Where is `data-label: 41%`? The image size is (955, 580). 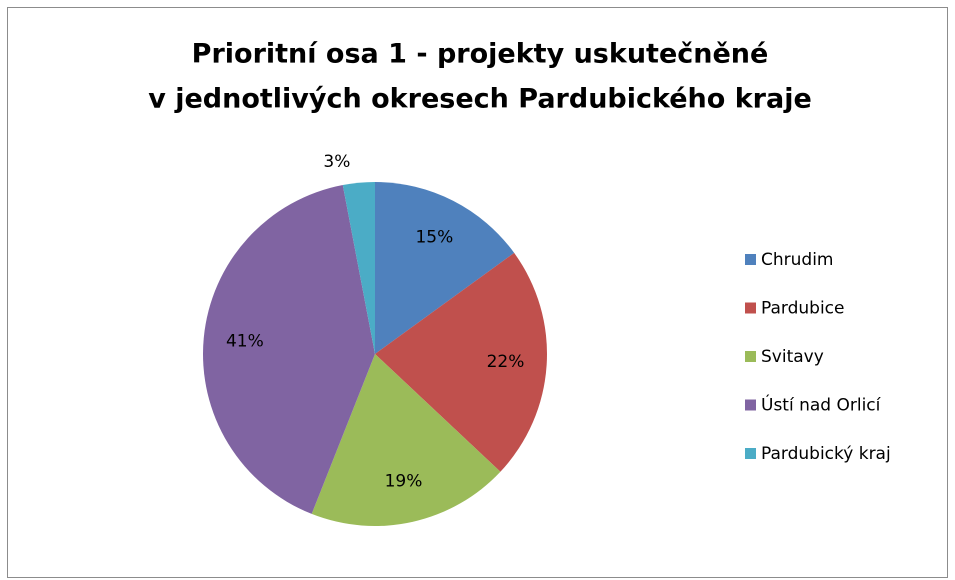 data-label: 41% is located at coordinates (245, 342).